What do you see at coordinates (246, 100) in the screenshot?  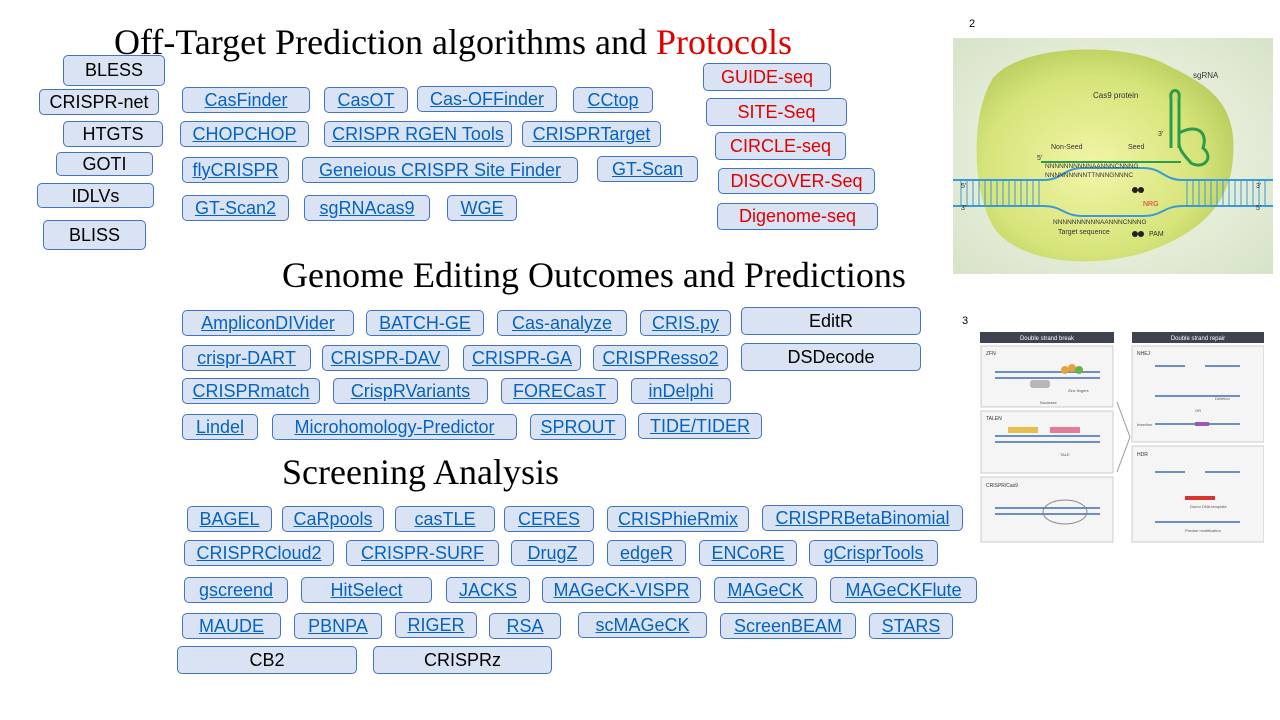 I see `offtarget-tool-link: CasFinder` at bounding box center [246, 100].